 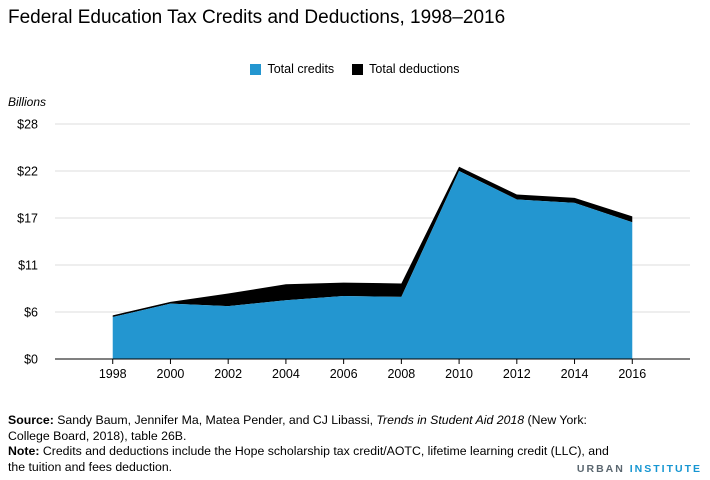 I want to click on x-tick-label: 2014, so click(x=575, y=374).